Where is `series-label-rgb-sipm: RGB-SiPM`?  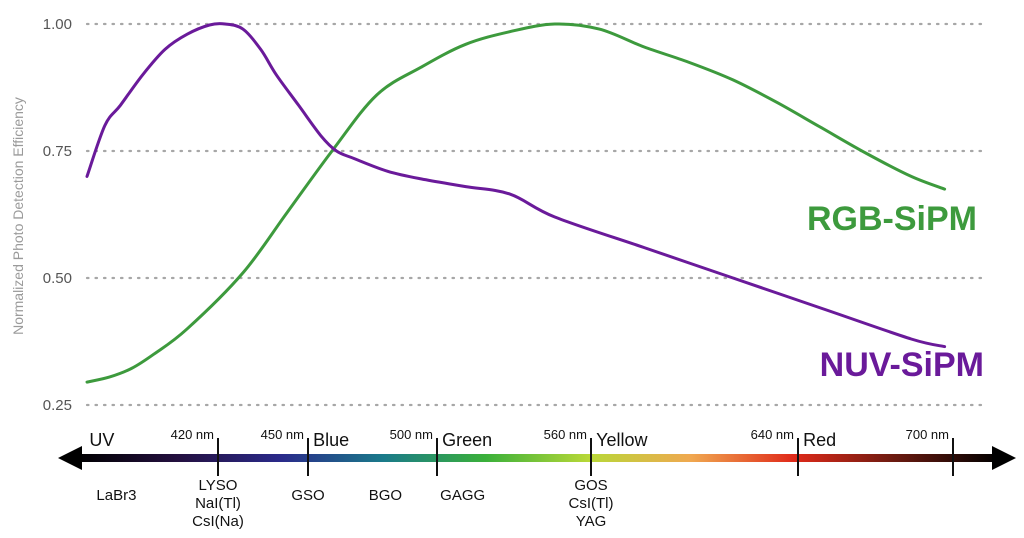
series-label-rgb-sipm: RGB-SiPM is located at coordinates (892, 219).